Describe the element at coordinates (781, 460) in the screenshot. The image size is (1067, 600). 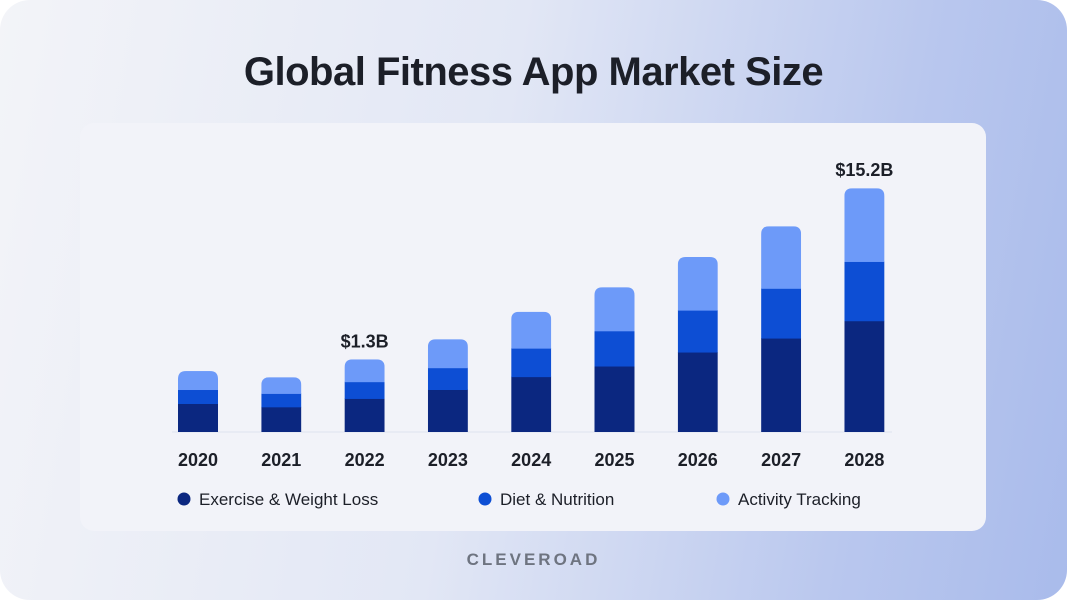
I see `x-tick-label: 2027` at that location.